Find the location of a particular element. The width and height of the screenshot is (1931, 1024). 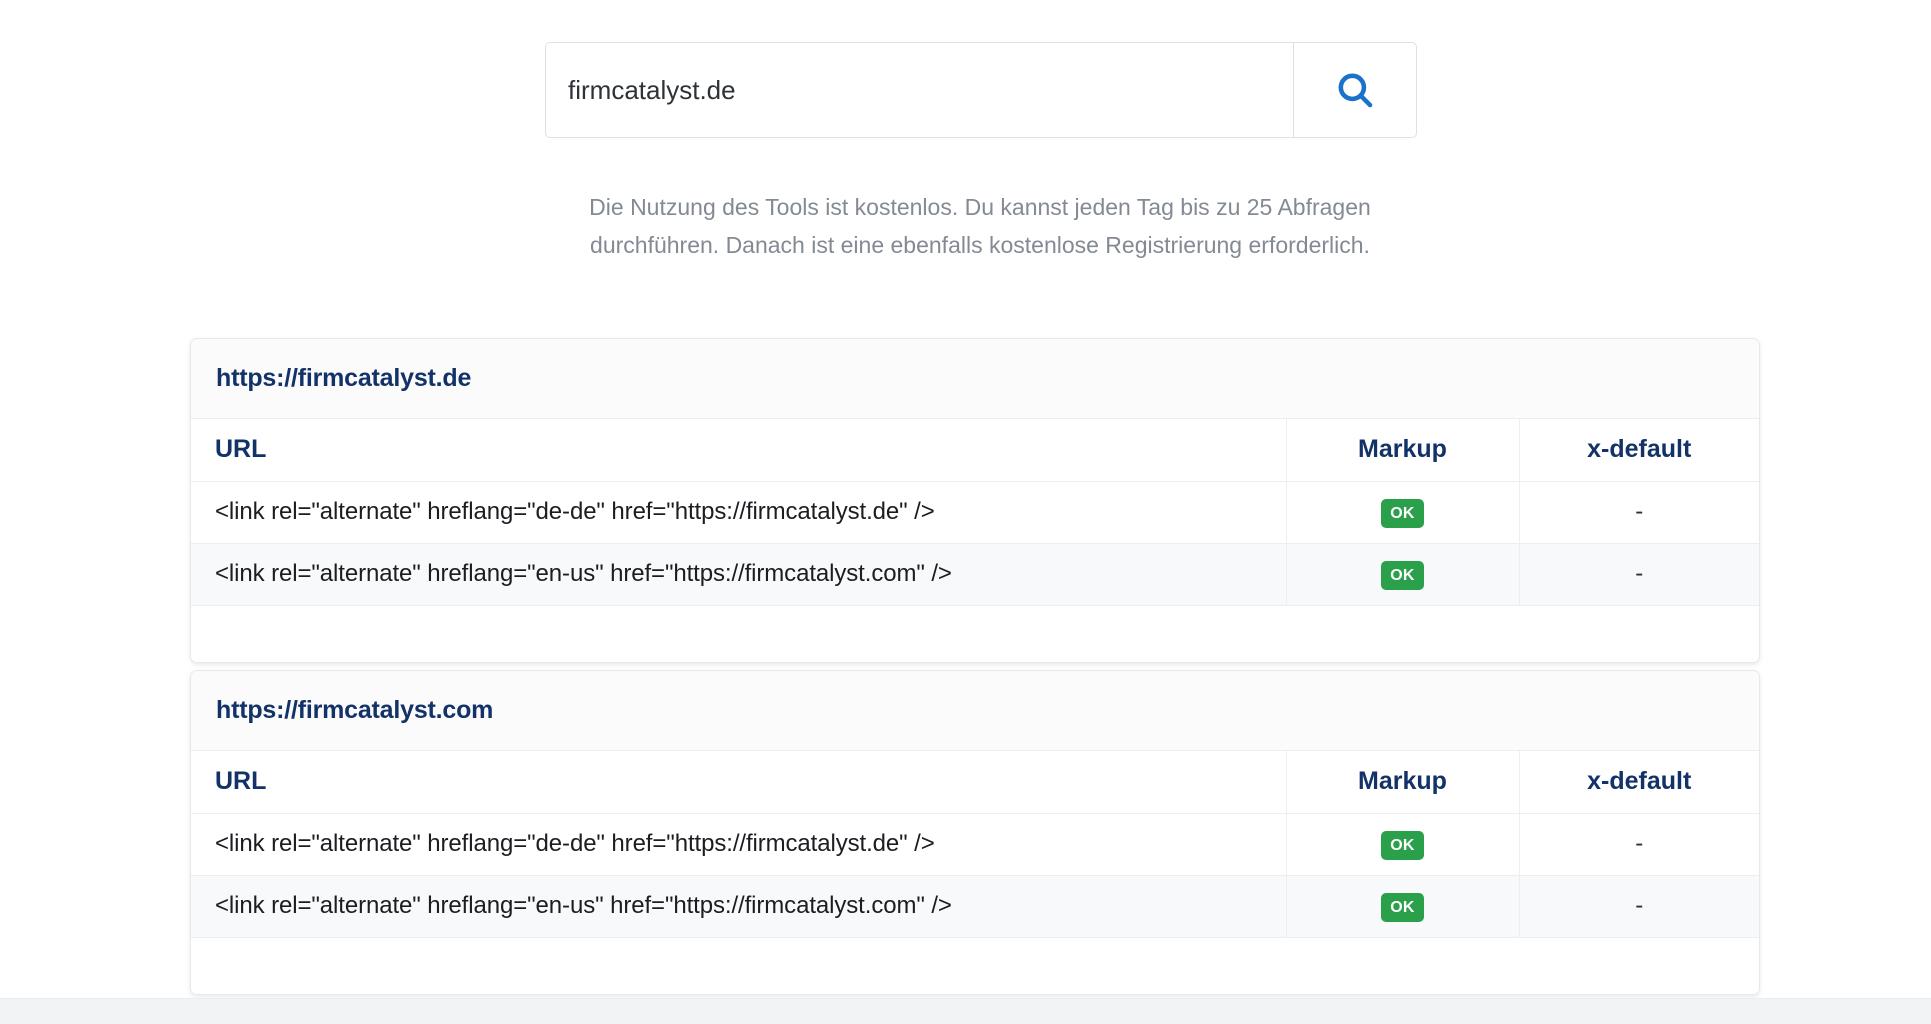

search-icon is located at coordinates (1355, 90).